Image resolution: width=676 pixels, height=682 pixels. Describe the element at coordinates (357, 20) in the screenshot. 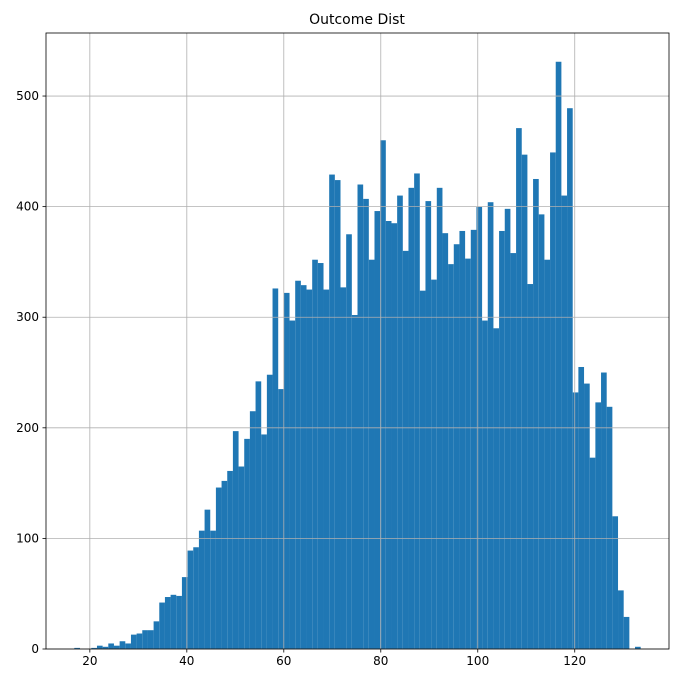

I see `chart-title: Outcome Dist` at that location.